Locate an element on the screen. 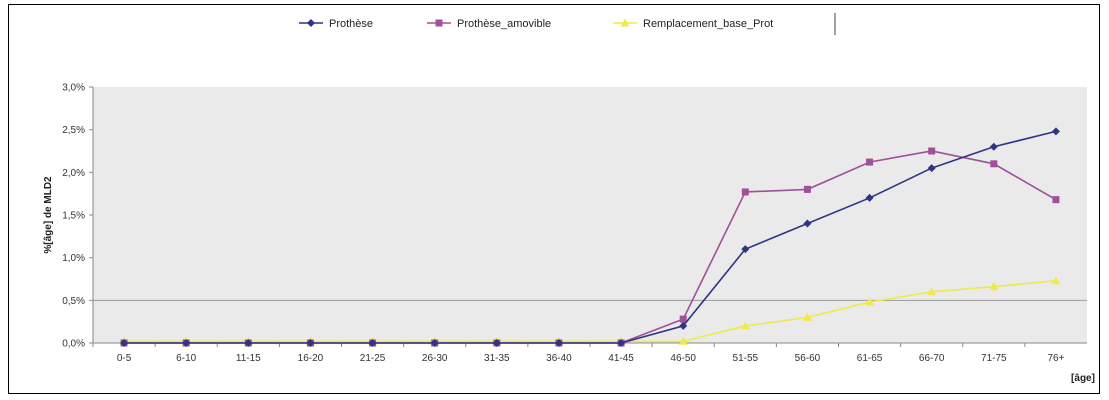 The image size is (1109, 400). legend-label: Remplacement_base_Prot is located at coordinates (708, 24).